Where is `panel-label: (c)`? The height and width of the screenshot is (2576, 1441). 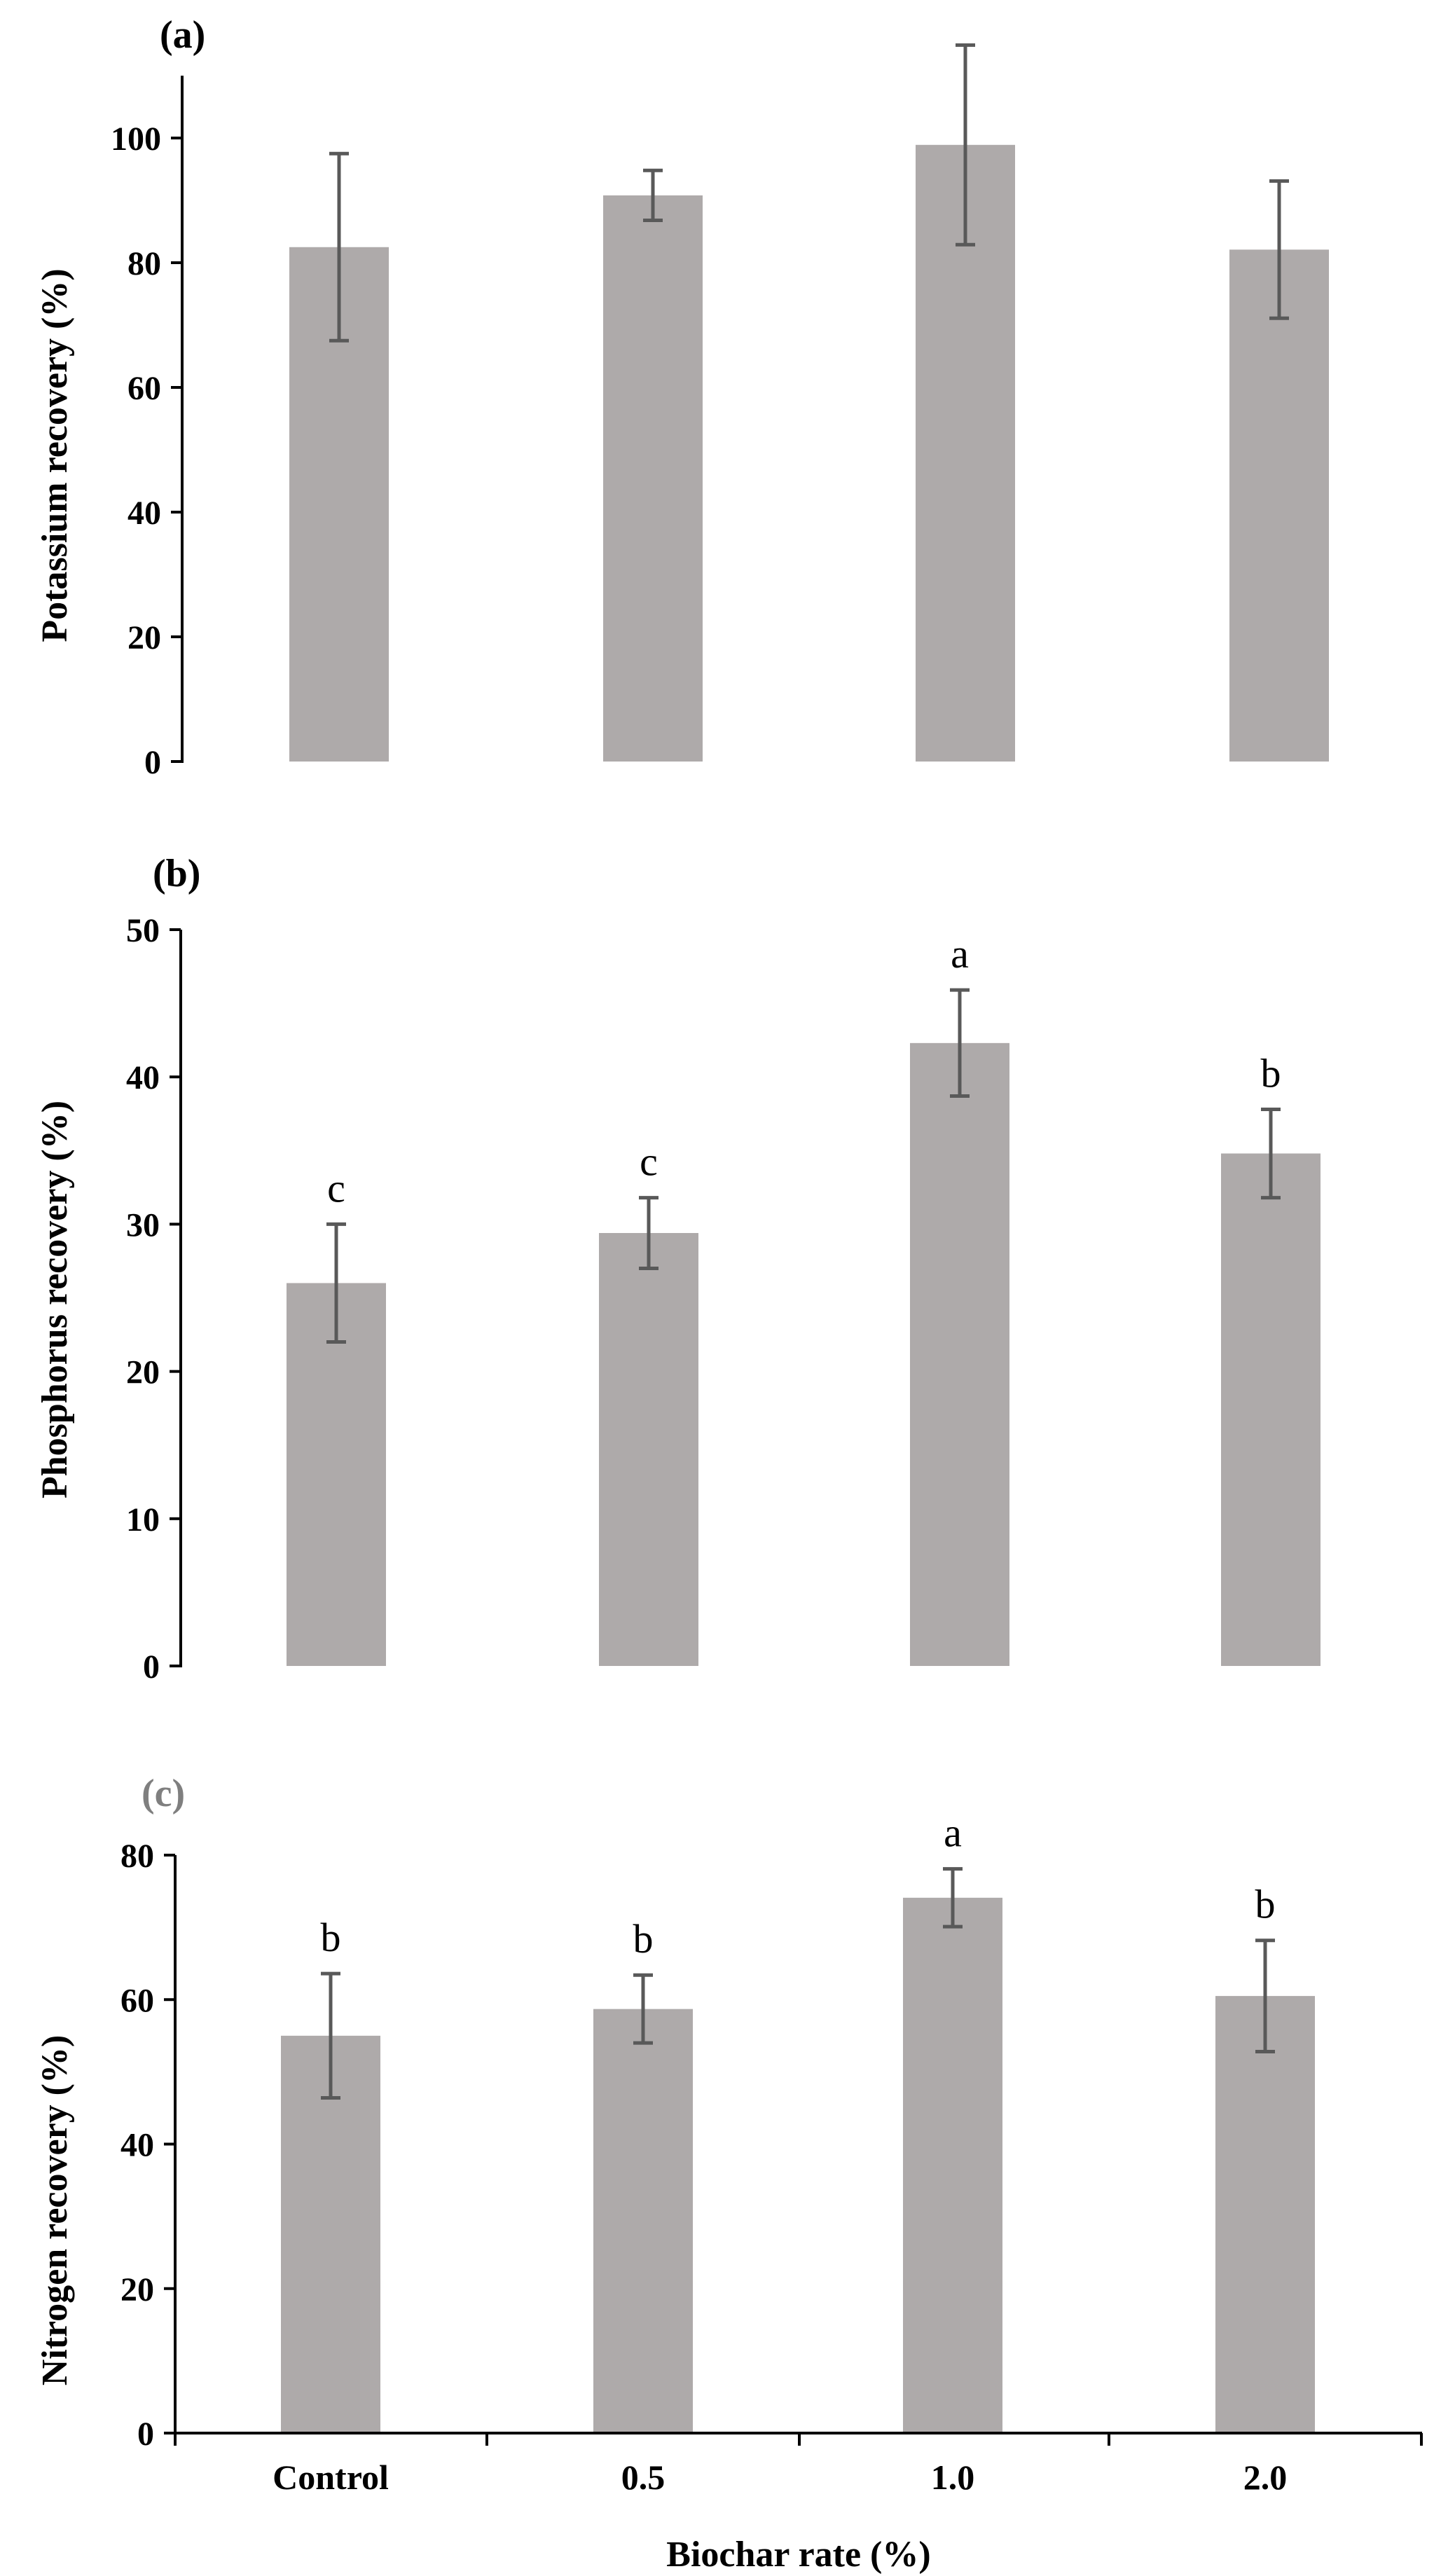
panel-label: (c) is located at coordinates (163, 1793).